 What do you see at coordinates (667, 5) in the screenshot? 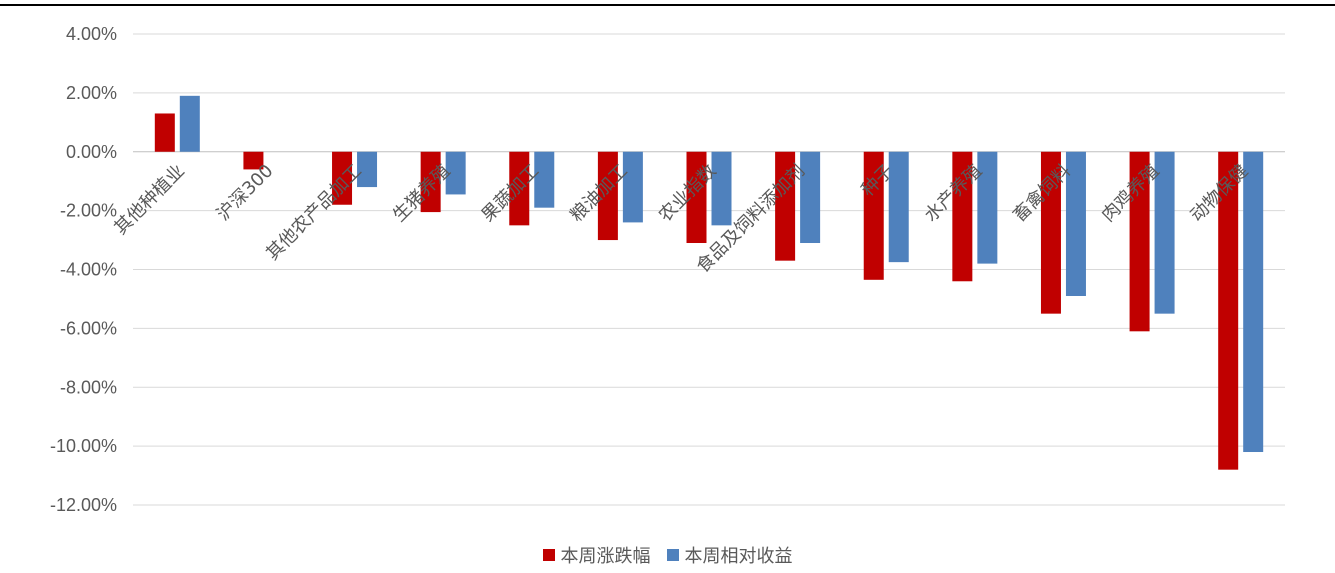
I see `top-border-rule` at bounding box center [667, 5].